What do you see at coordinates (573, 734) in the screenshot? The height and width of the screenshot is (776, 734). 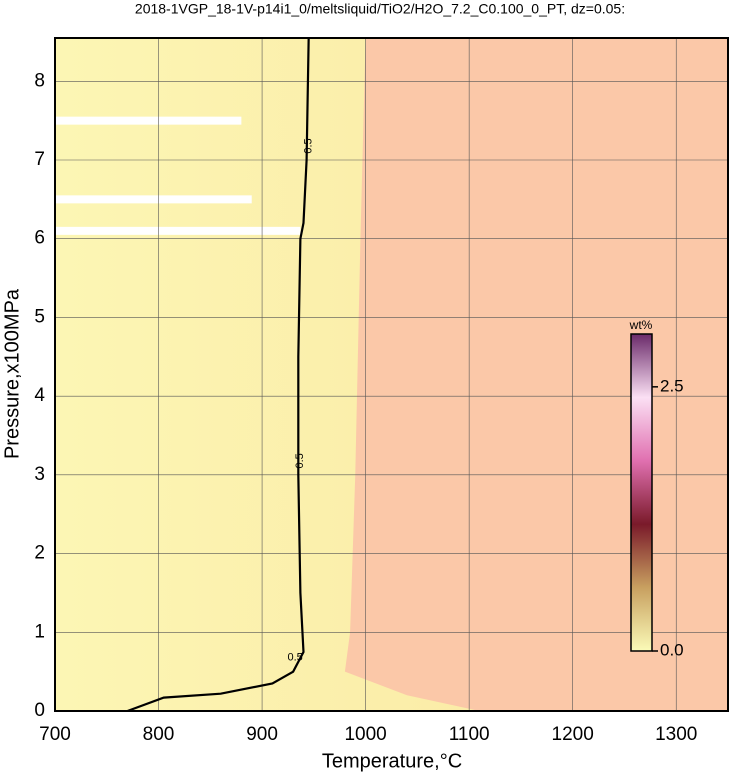 I see `x-tick-label: 1200` at bounding box center [573, 734].